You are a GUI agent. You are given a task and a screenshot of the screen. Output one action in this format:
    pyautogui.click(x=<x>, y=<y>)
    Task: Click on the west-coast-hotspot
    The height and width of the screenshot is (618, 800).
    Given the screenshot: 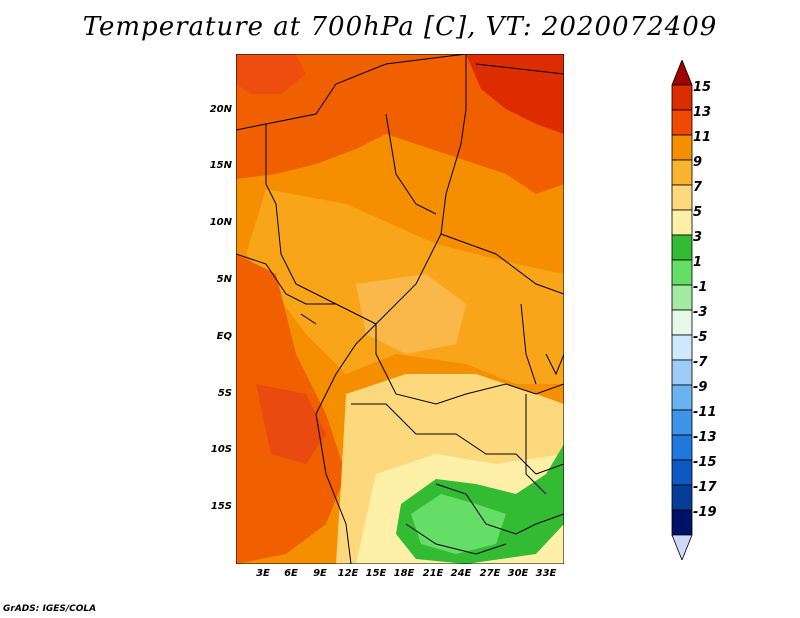 What is the action you would take?
    pyautogui.click(x=291, y=424)
    